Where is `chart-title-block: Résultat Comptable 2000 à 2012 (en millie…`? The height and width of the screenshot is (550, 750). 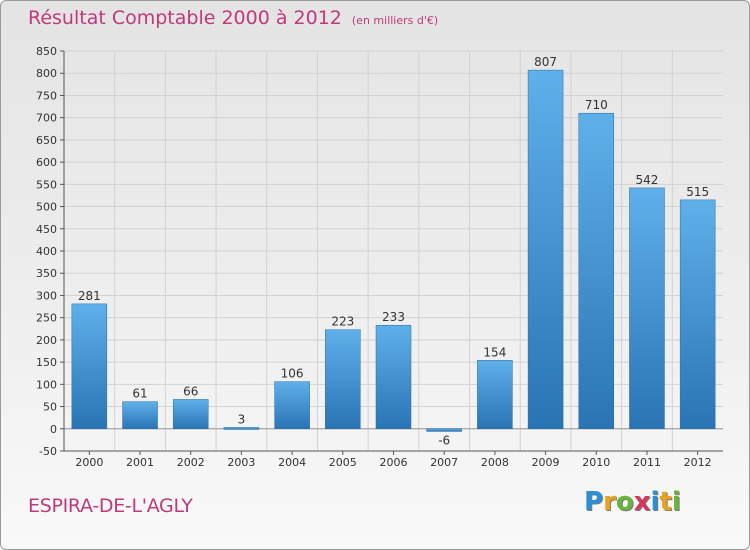
chart-title-block: Résultat Comptable 2000 à 2012 (en millie… is located at coordinates (233, 18).